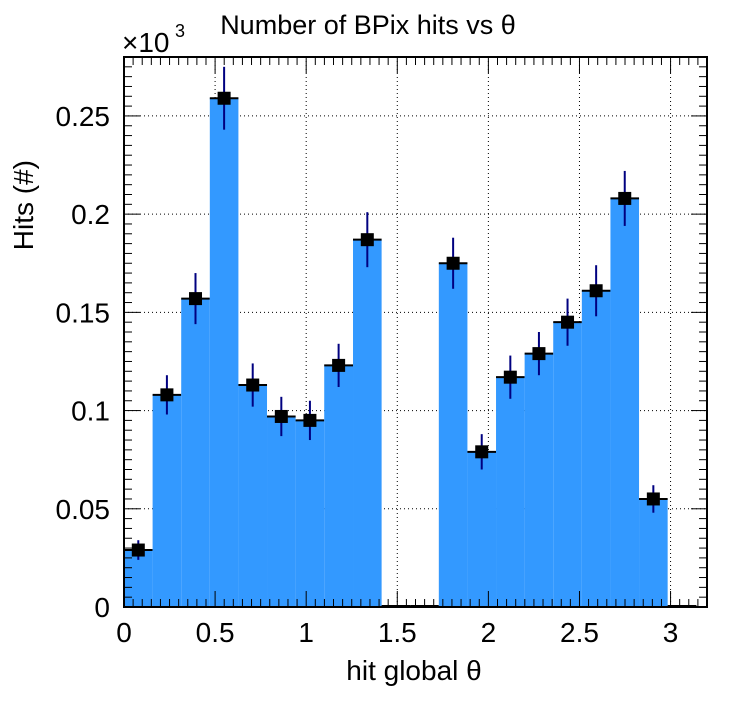 This screenshot has width=737, height=710. I want to click on y-tick-label: 0.25, so click(83, 116).